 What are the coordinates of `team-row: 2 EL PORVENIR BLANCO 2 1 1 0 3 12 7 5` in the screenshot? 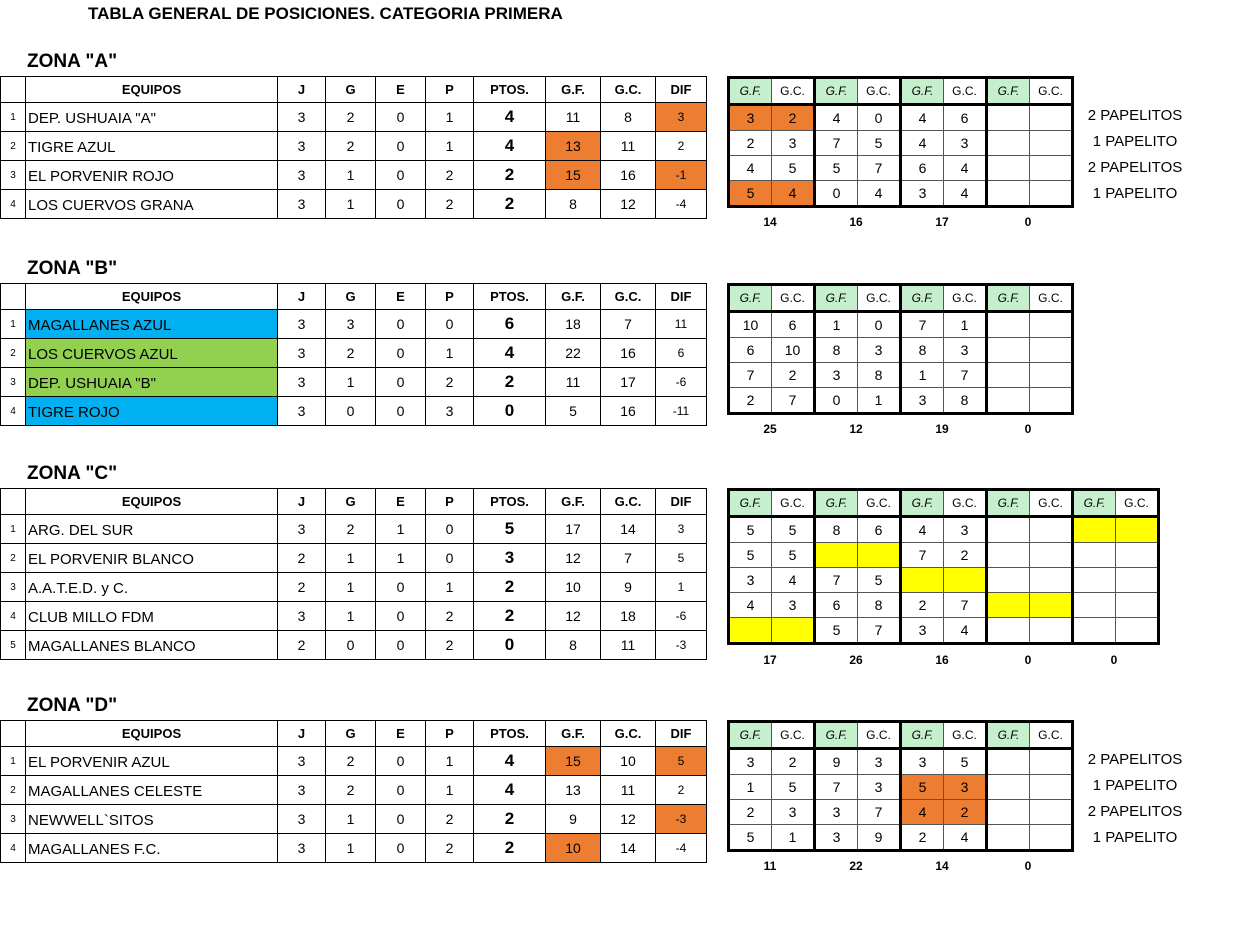 It's located at (353, 558).